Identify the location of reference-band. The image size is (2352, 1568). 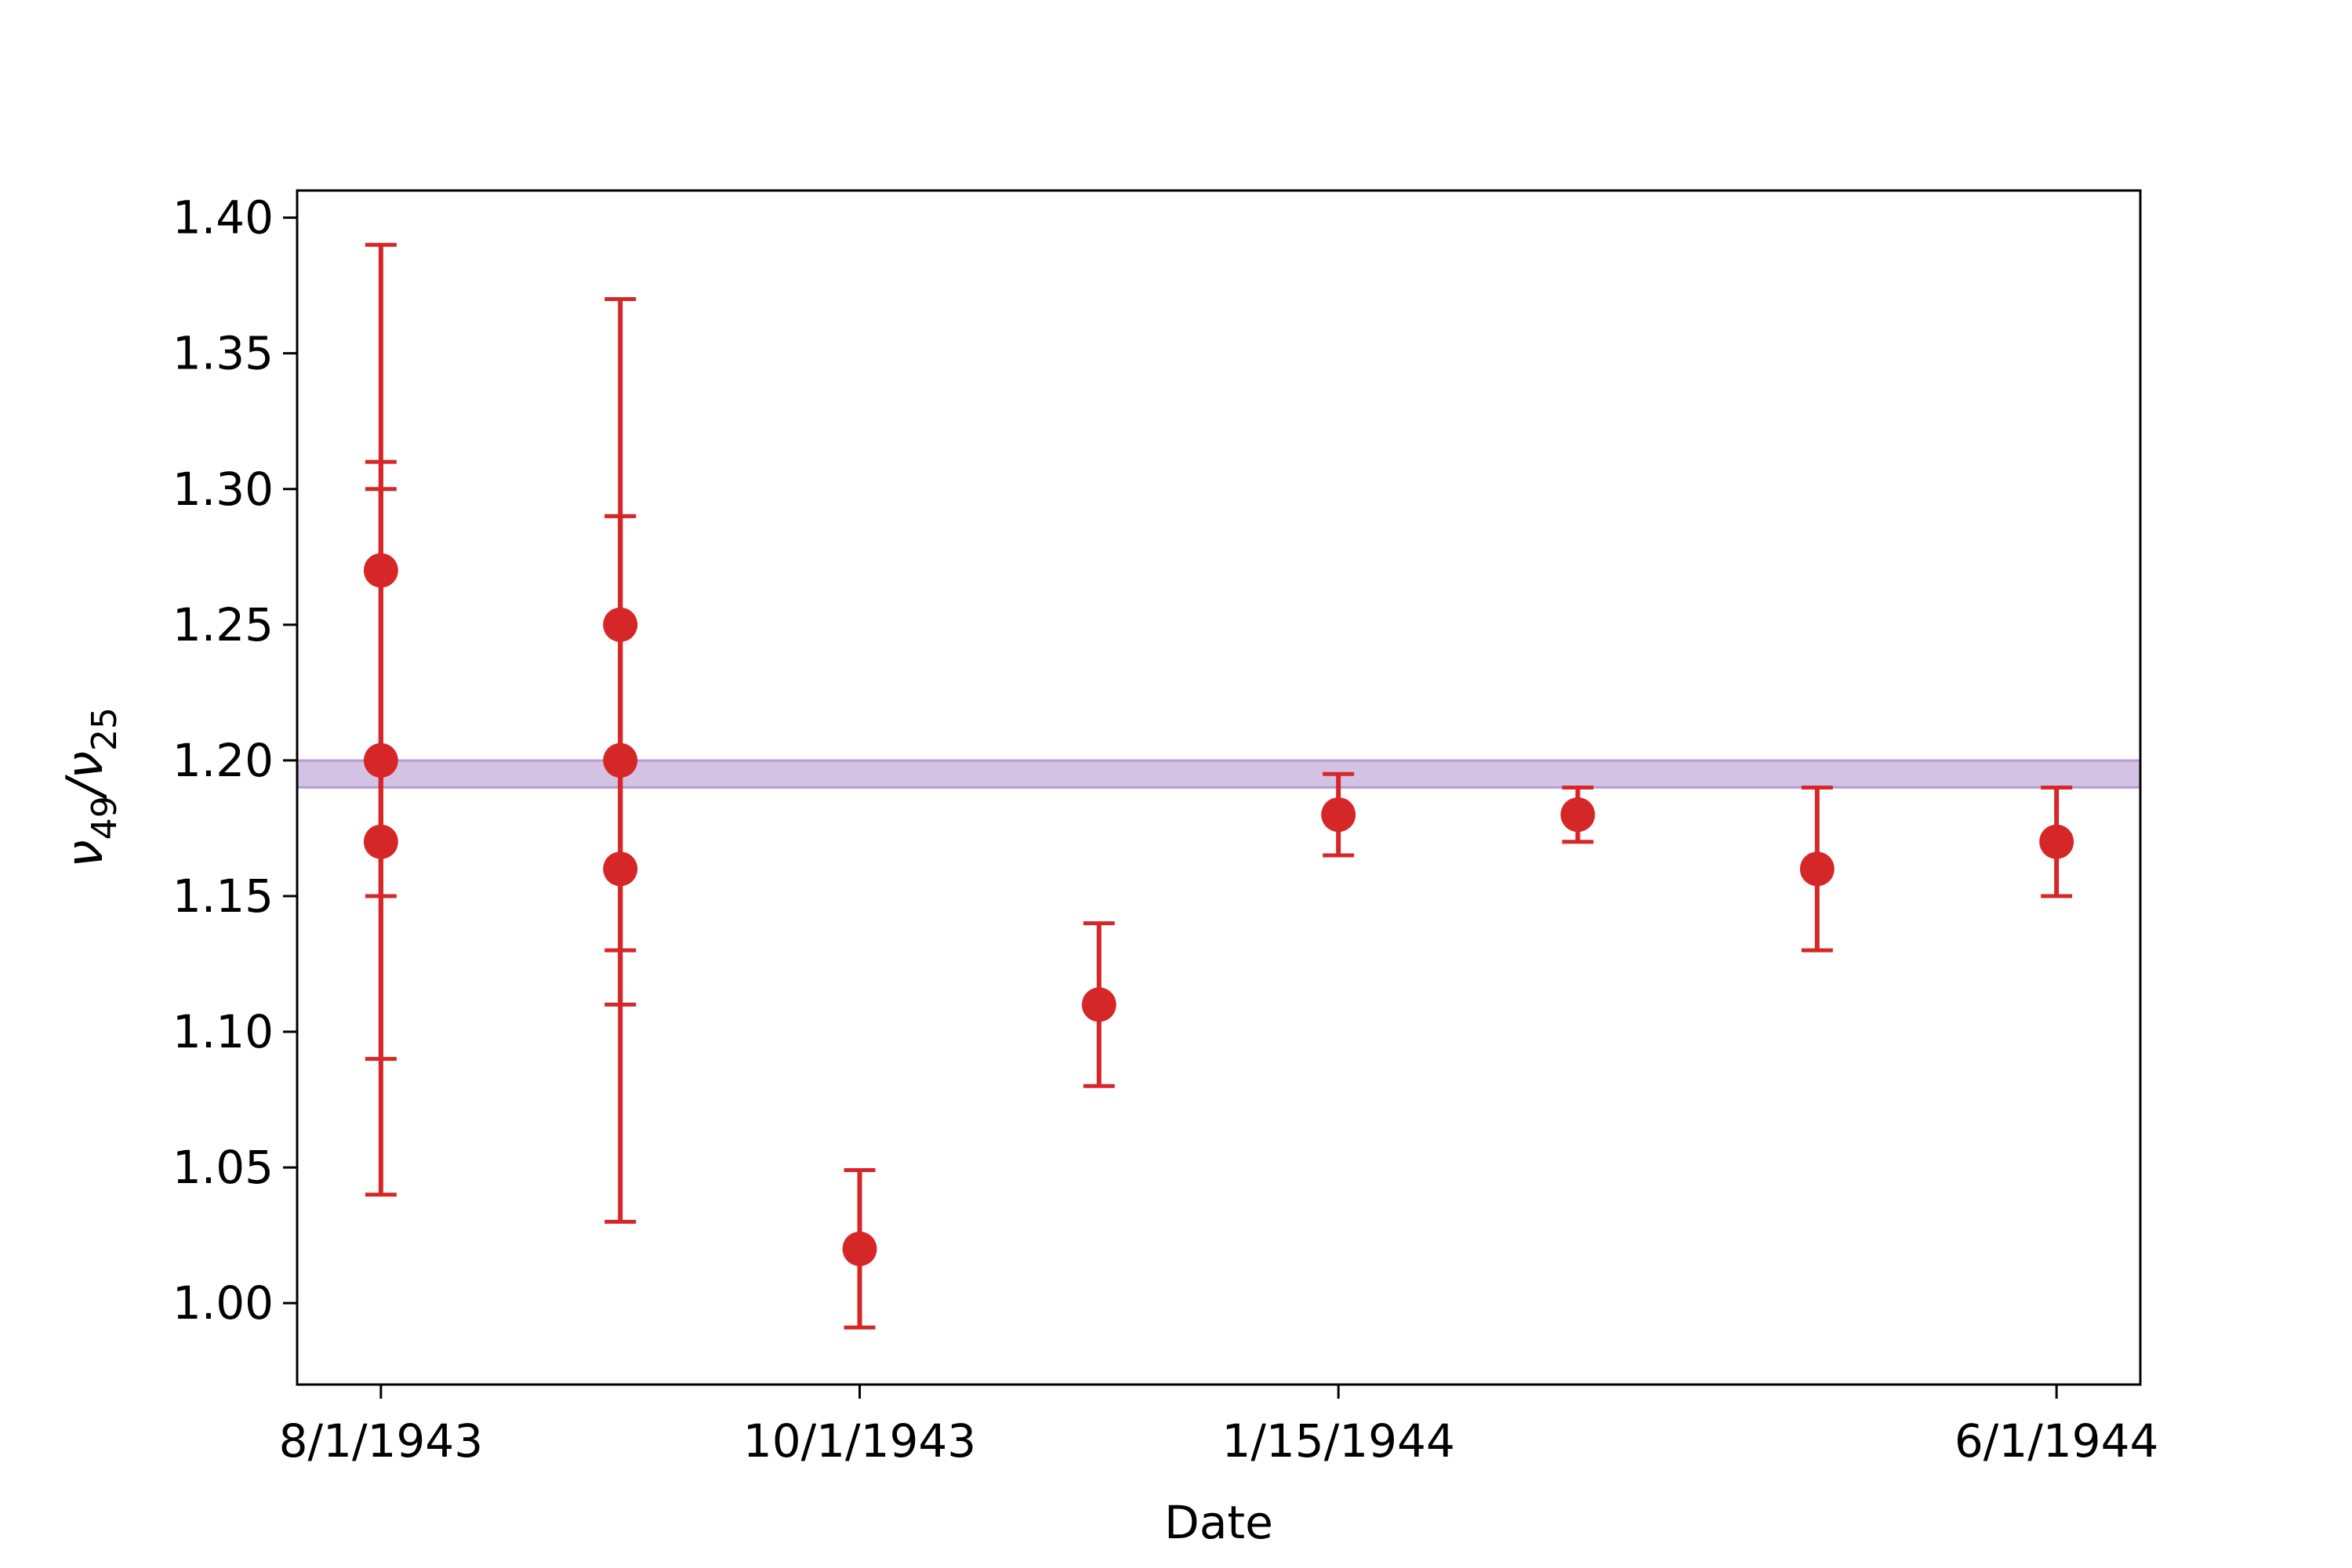
(1218, 774).